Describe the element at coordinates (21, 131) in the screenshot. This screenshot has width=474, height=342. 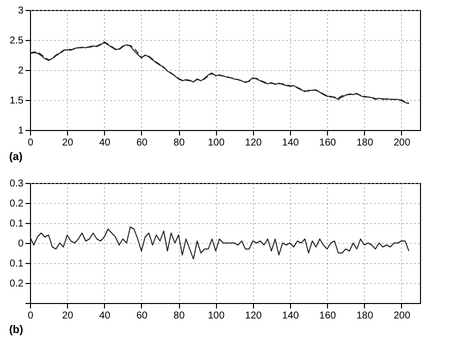
I see `y-tick-label: 1` at that location.